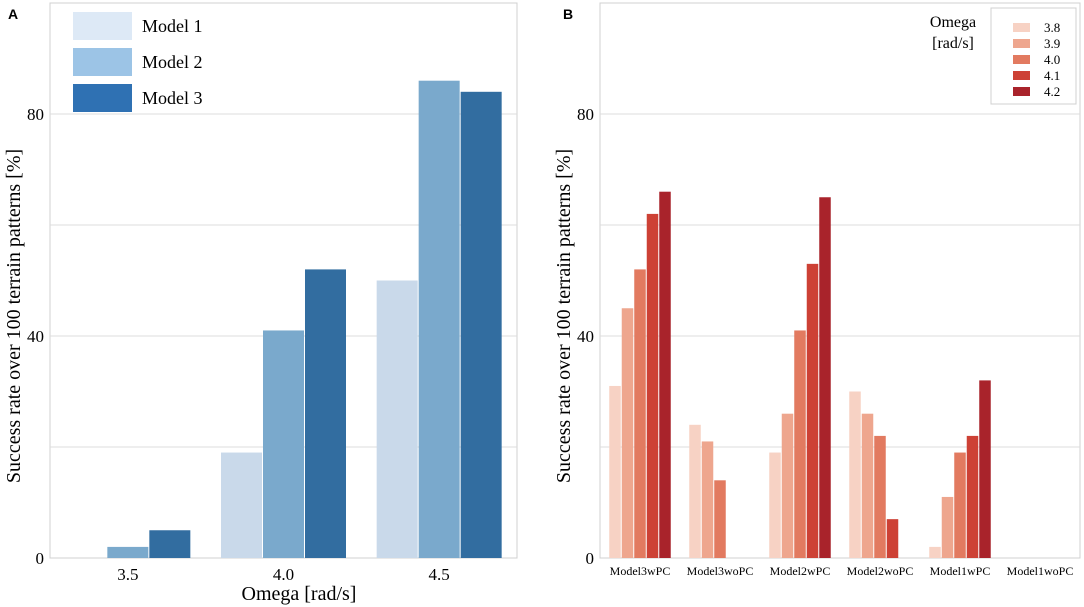 The height and width of the screenshot is (607, 1084). Describe the element at coordinates (299, 594) in the screenshot. I see `panel-a-x-axis-label: Omega [rad/s]` at that location.